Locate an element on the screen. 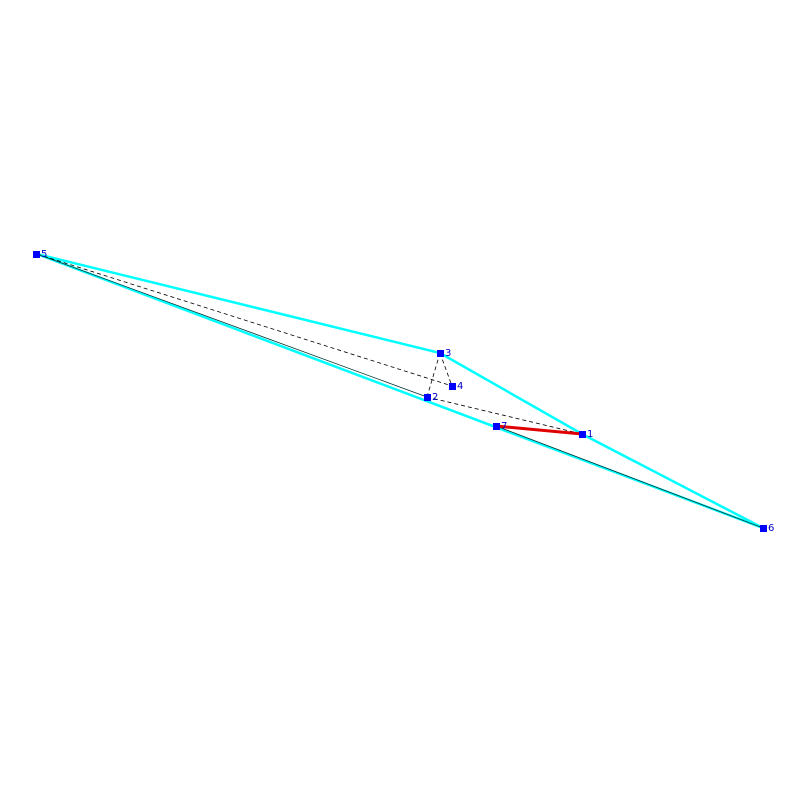 This screenshot has height=800, width=800. node-label: 1 is located at coordinates (590, 434).